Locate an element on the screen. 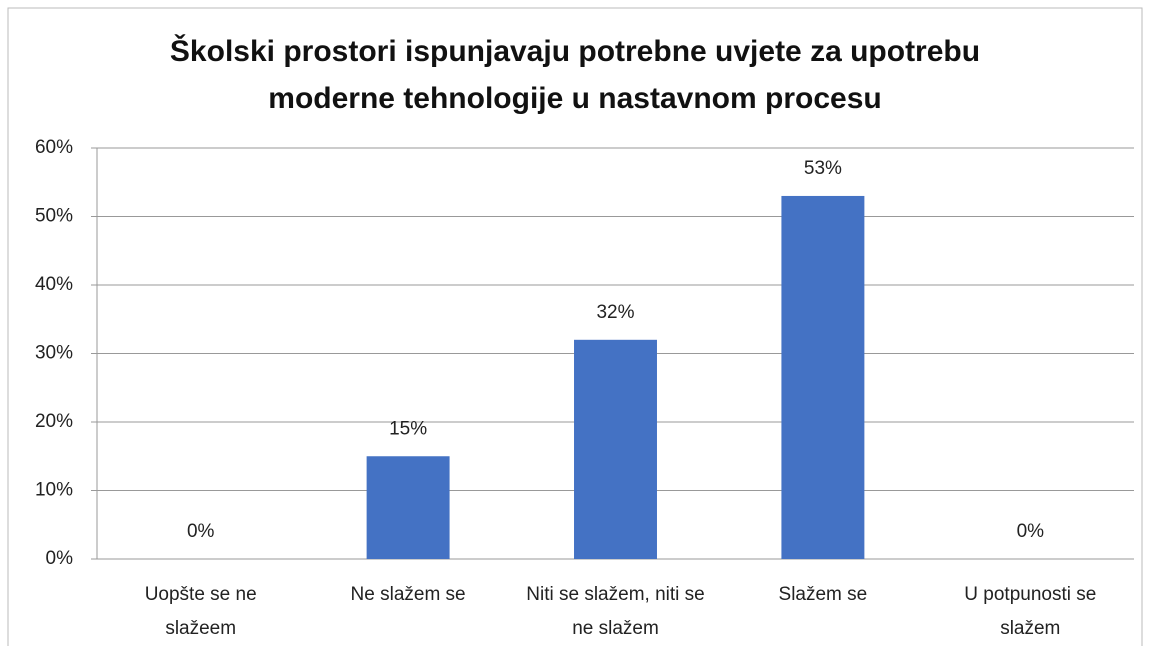  x-tick-label: U potpunosti se slažem is located at coordinates (1030, 611).